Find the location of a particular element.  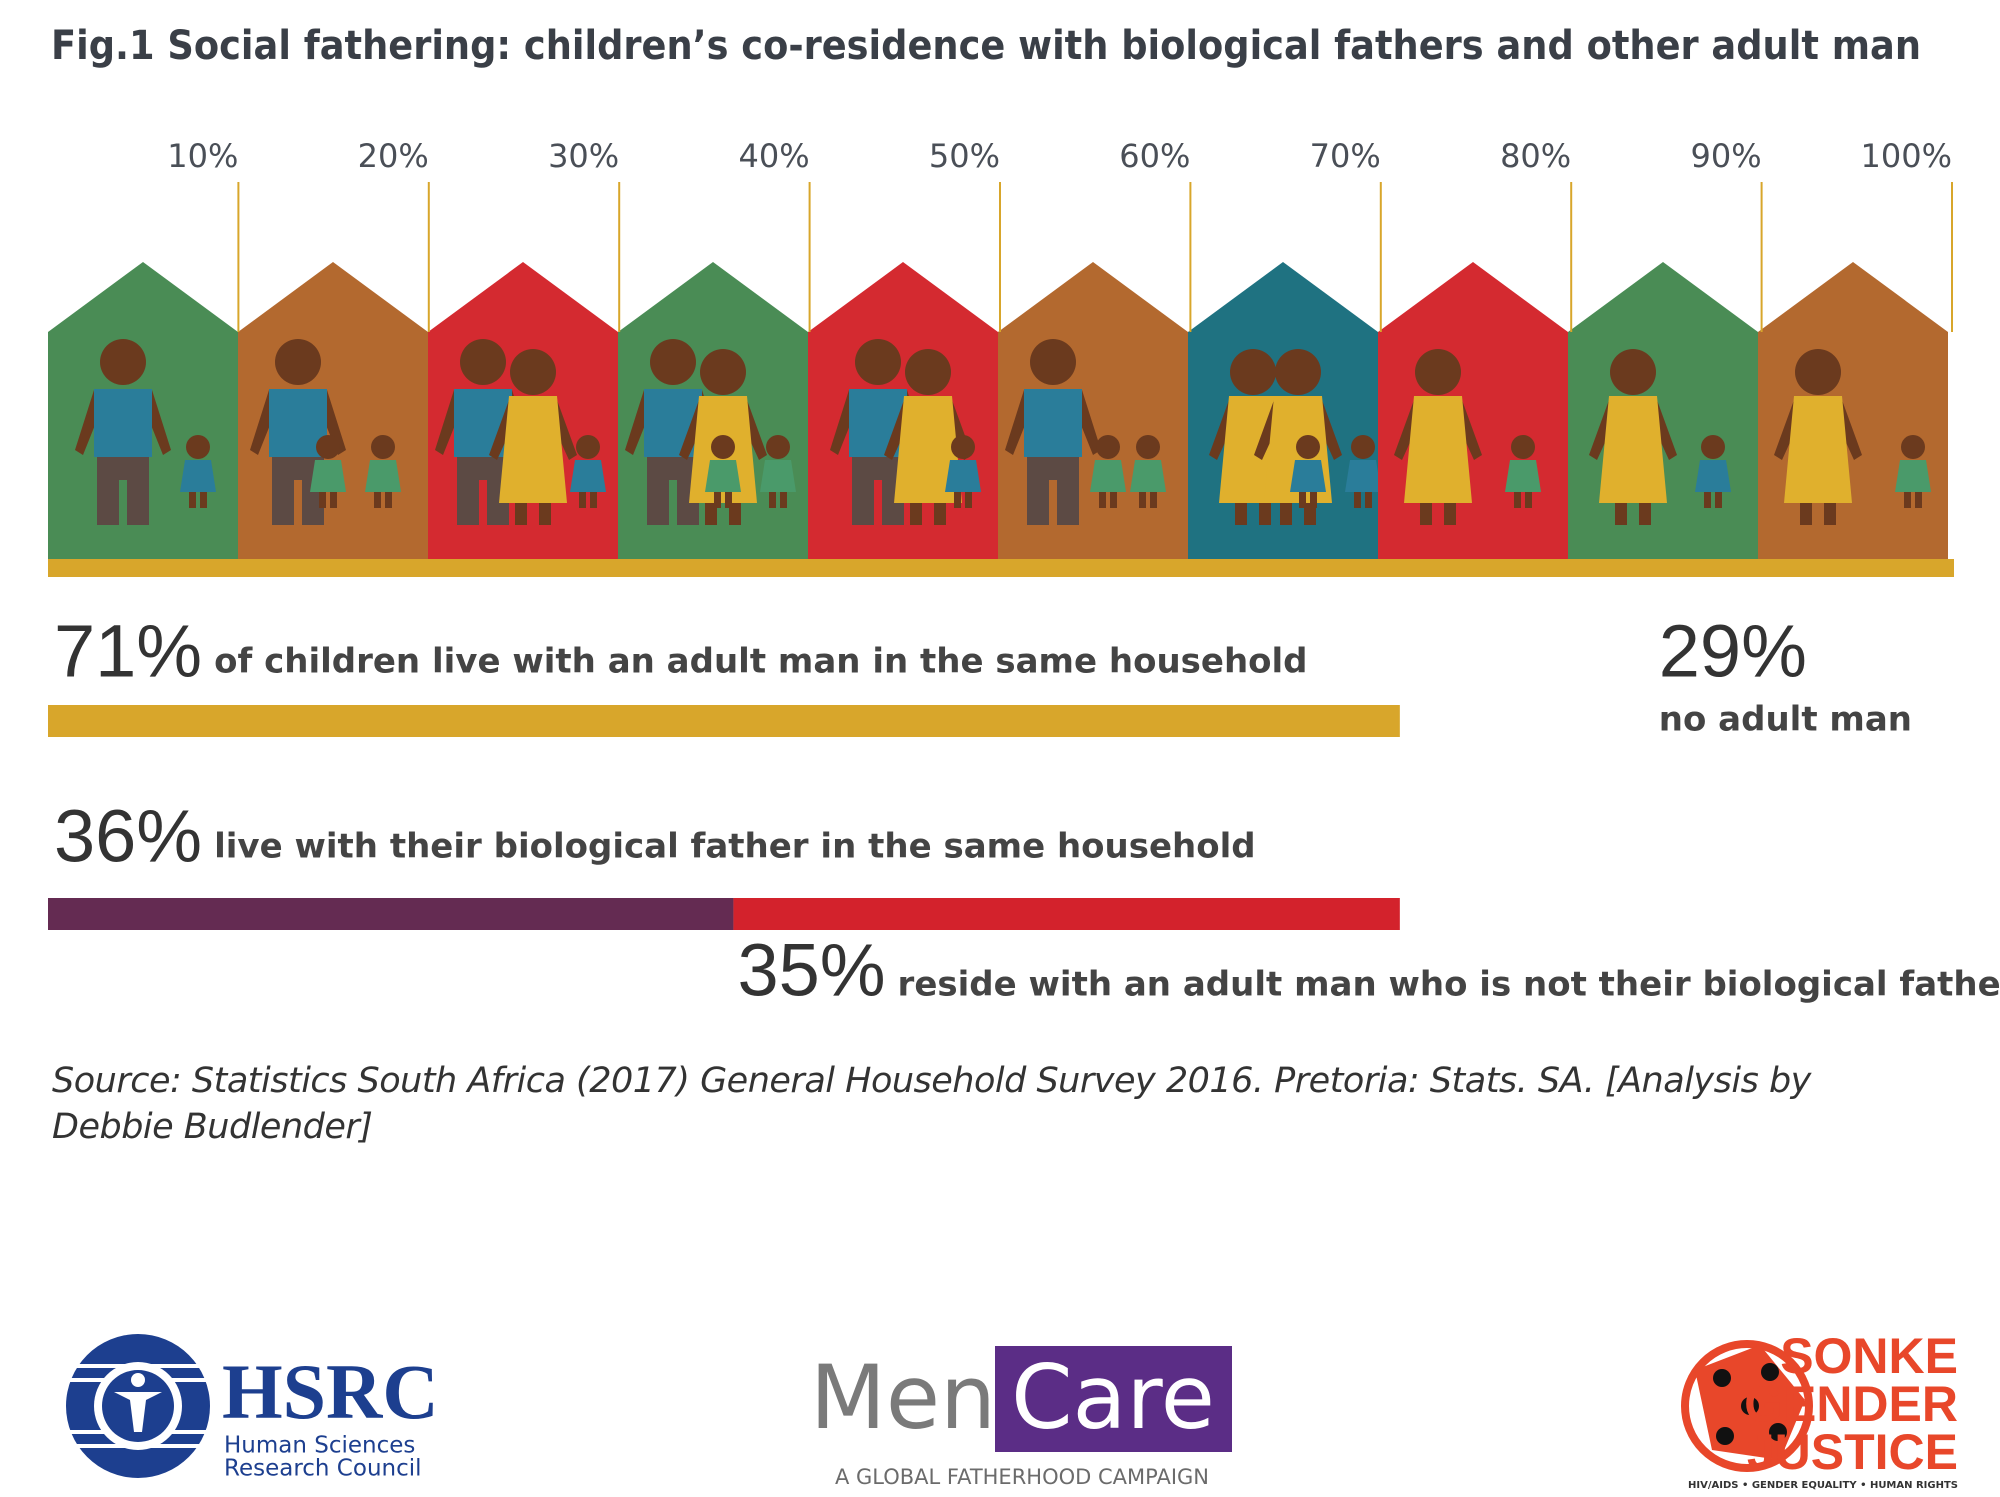

segment-label: no adult man is located at coordinates (1785, 720).